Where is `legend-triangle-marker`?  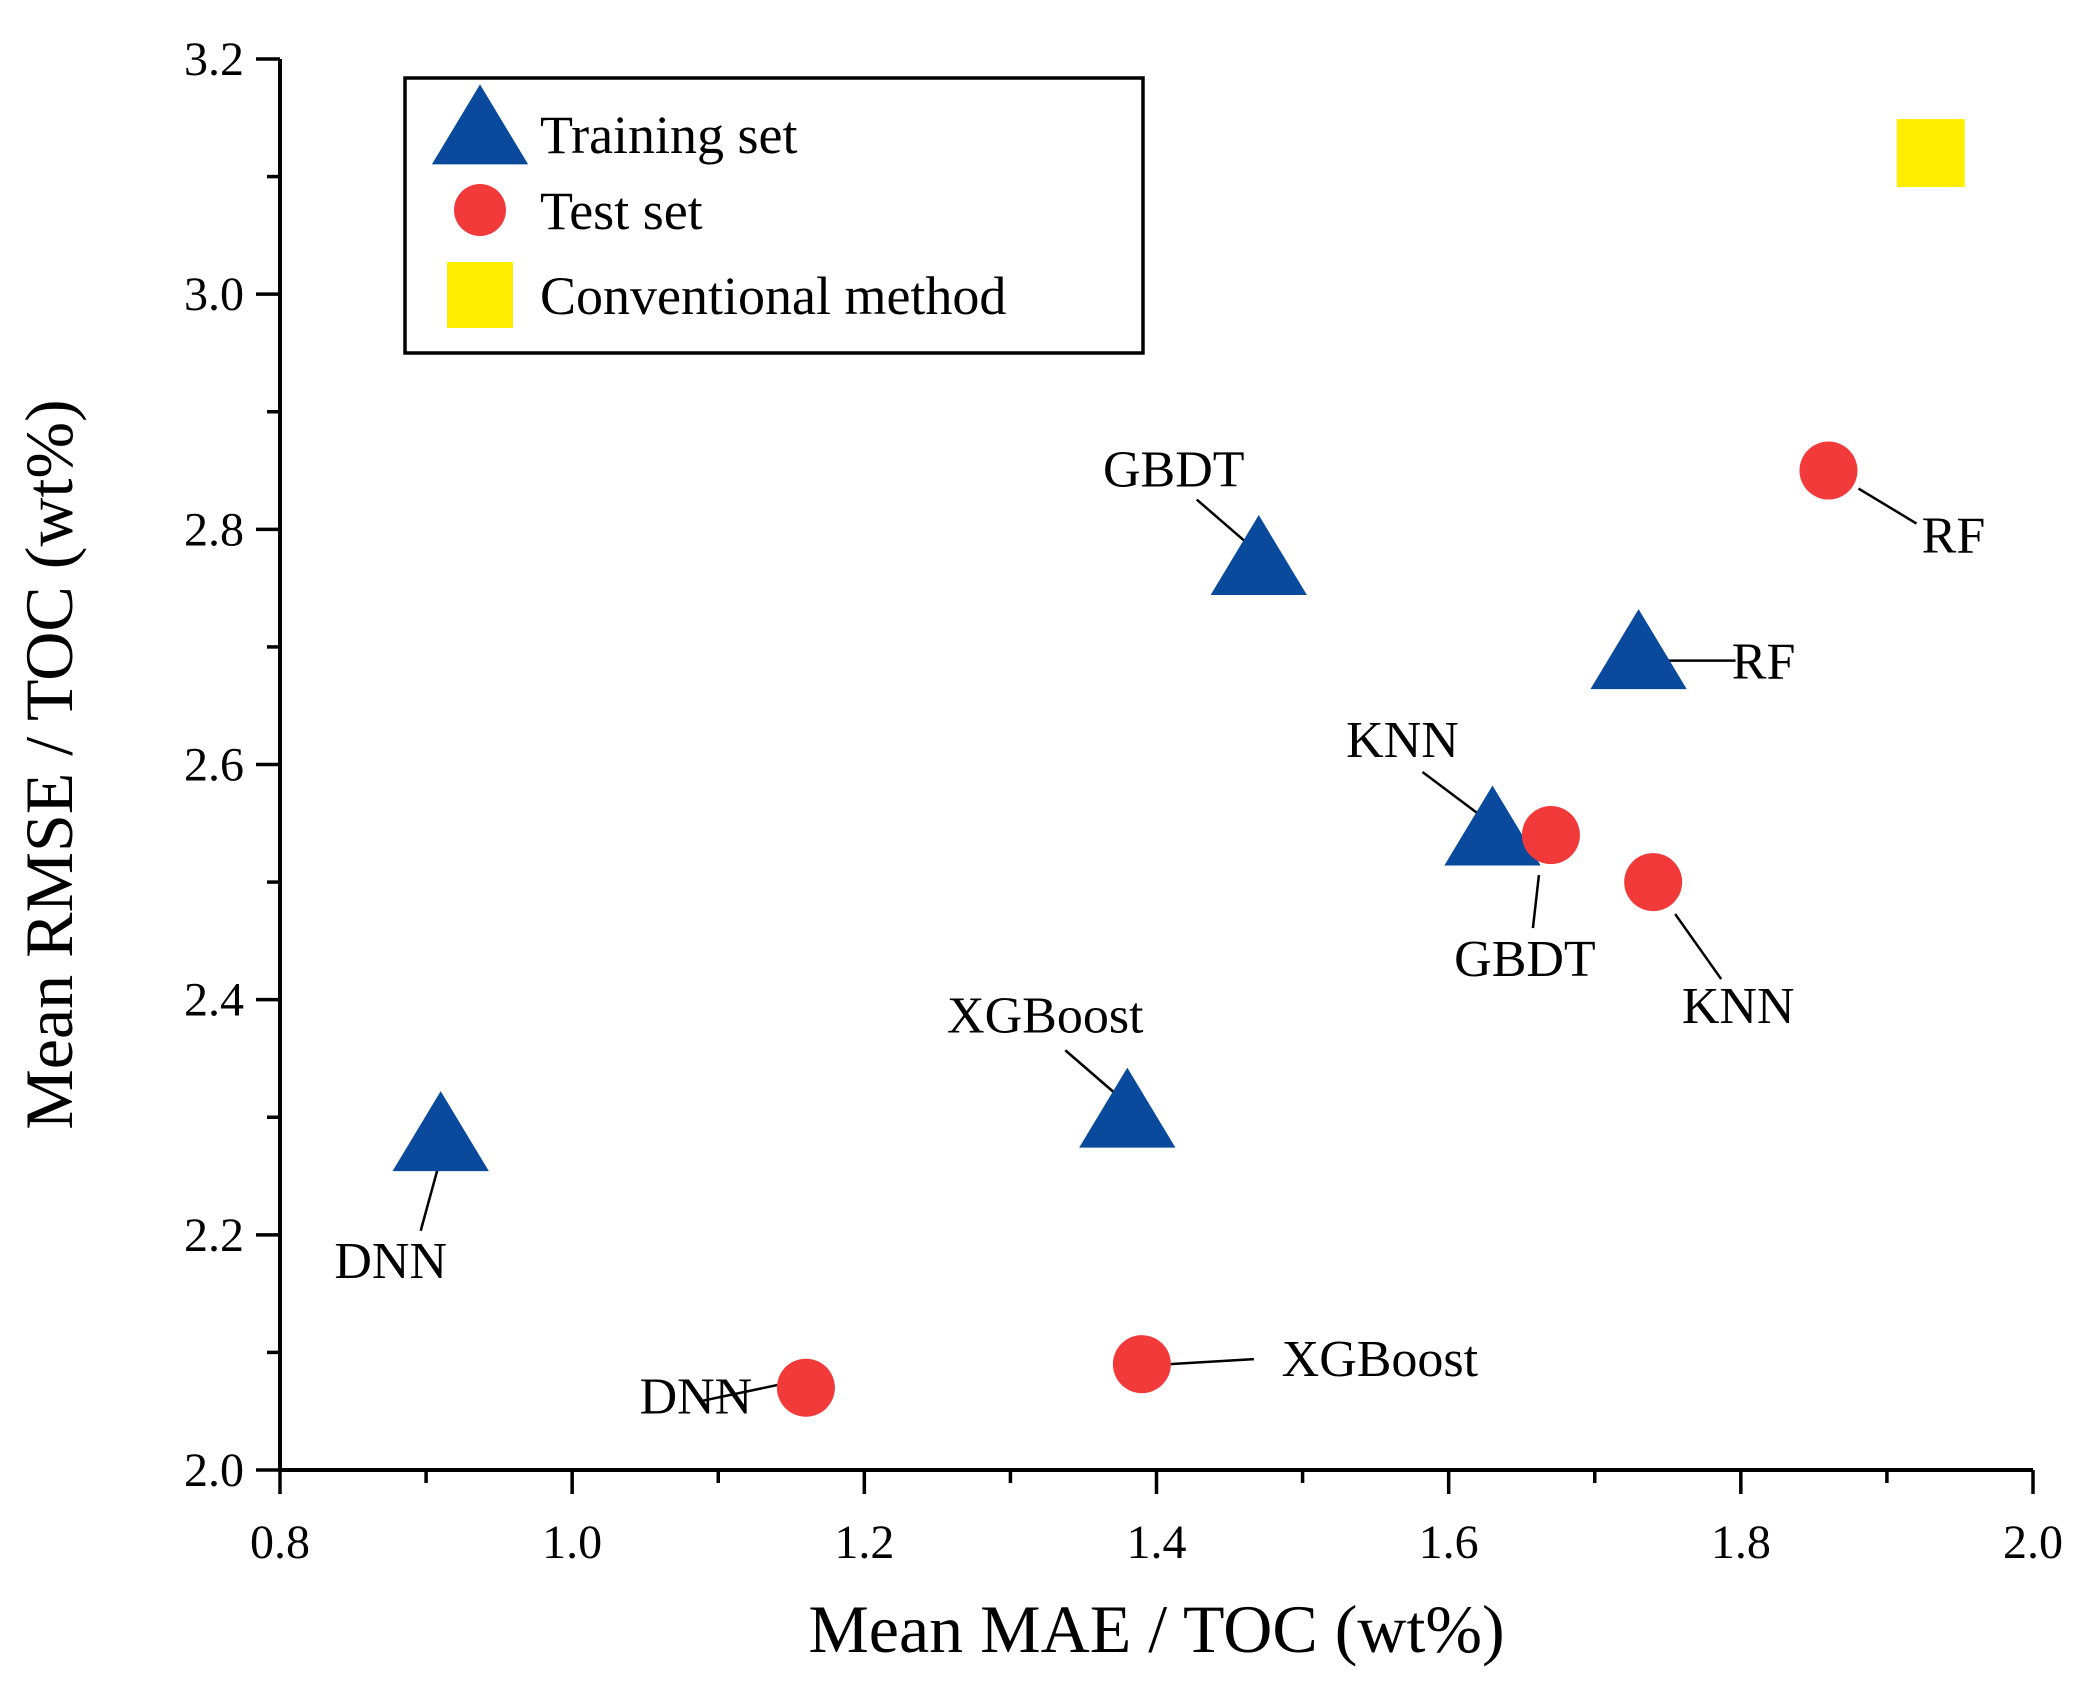
legend-triangle-marker is located at coordinates (480, 124).